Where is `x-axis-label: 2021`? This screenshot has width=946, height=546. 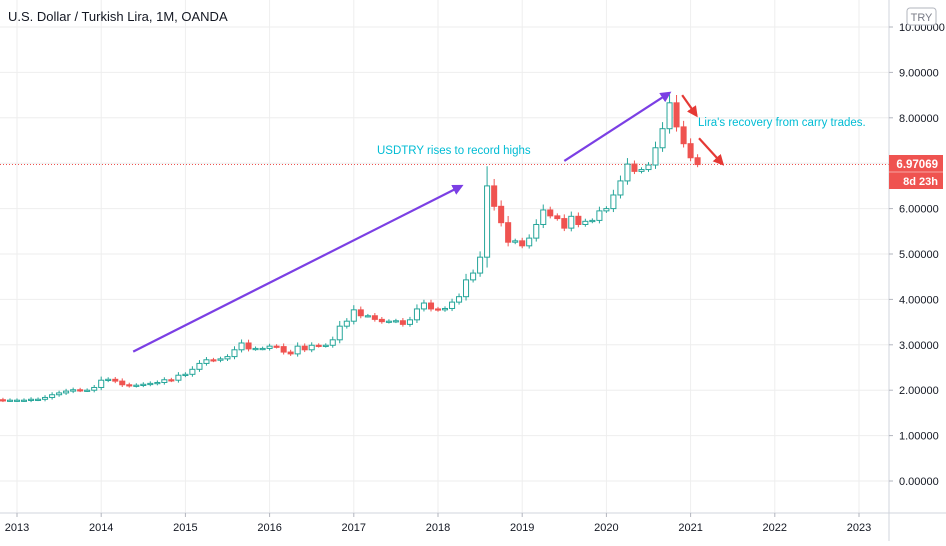 x-axis-label: 2021 is located at coordinates (690, 528).